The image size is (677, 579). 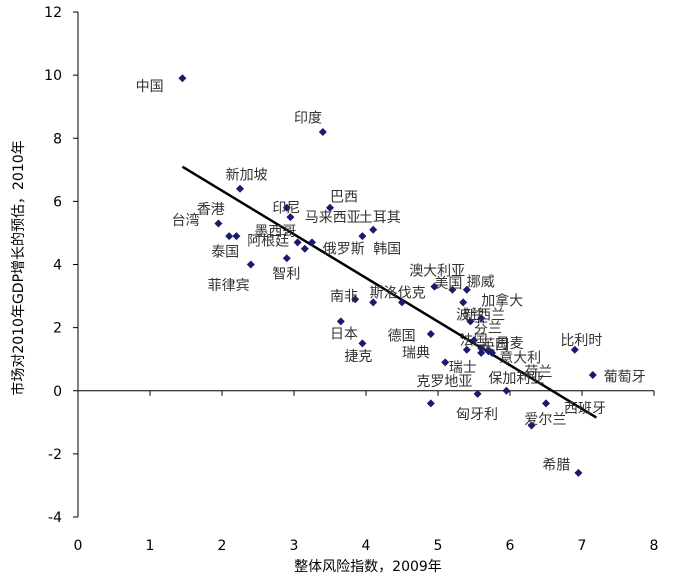 What do you see at coordinates (57, 139) in the screenshot?
I see `y-tick-label: 8` at bounding box center [57, 139].